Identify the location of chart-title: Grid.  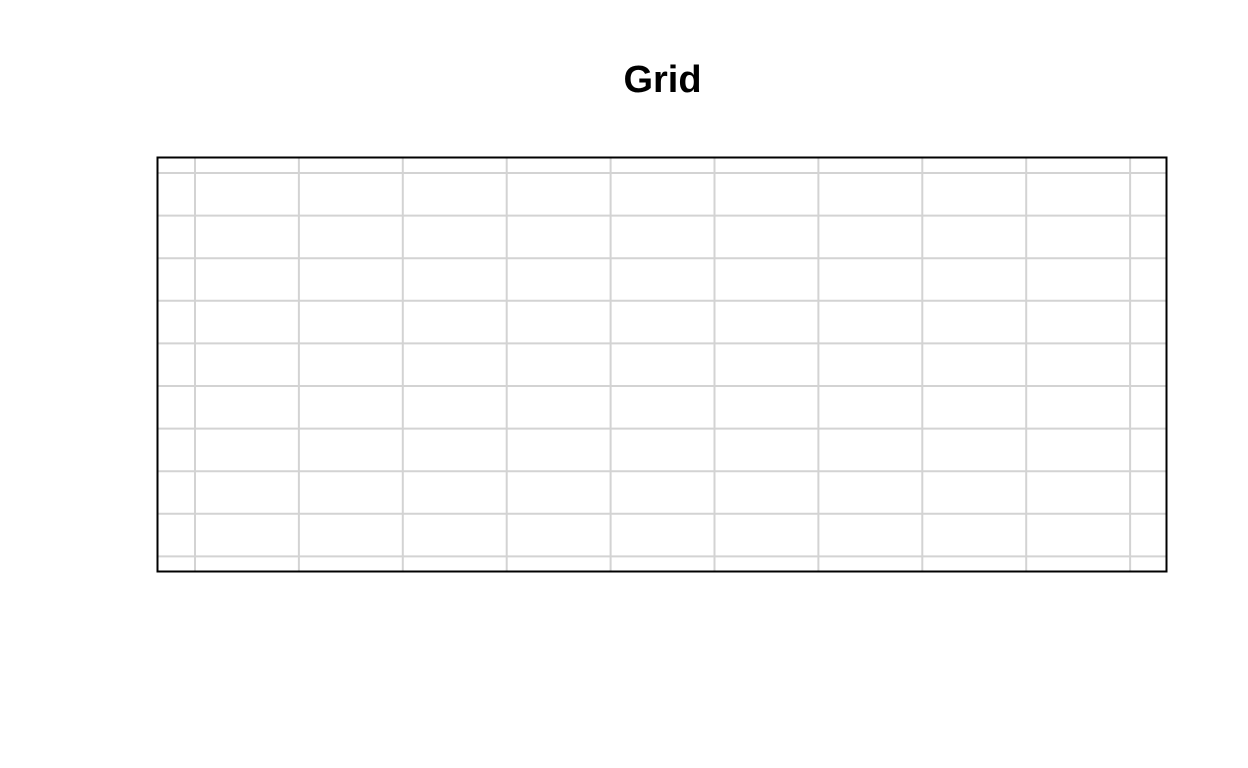
(662, 80).